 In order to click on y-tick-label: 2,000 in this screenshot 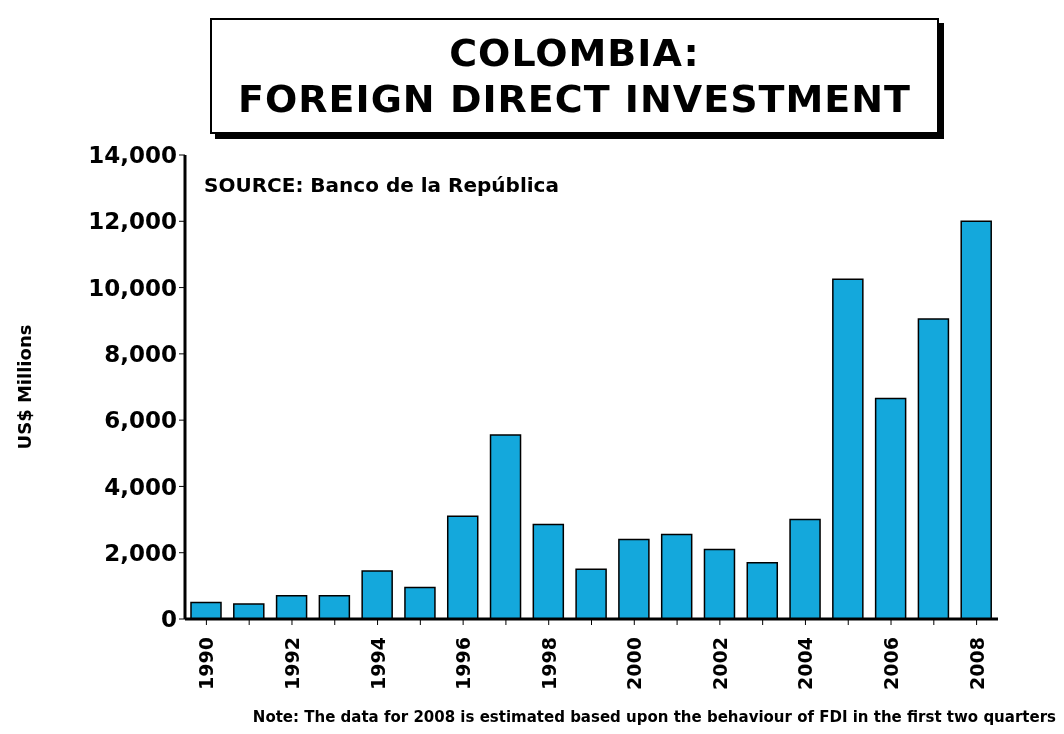, I will do `click(140, 552)`.